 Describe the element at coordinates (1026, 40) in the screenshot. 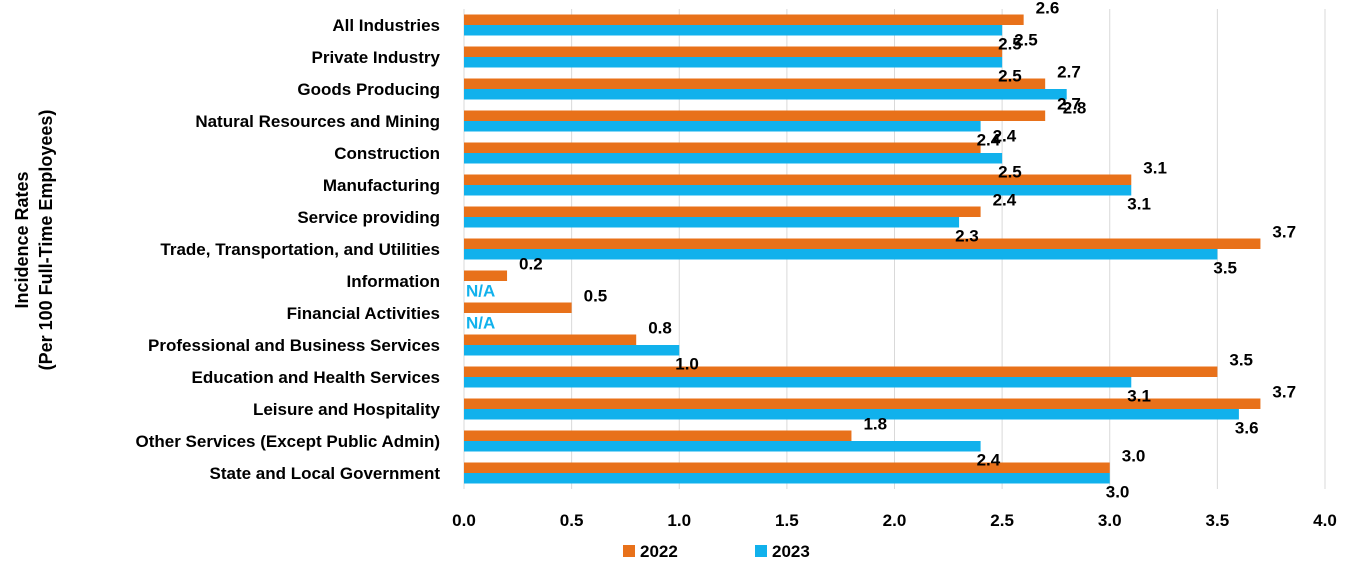

I see `data-label-2022: 2.5` at that location.